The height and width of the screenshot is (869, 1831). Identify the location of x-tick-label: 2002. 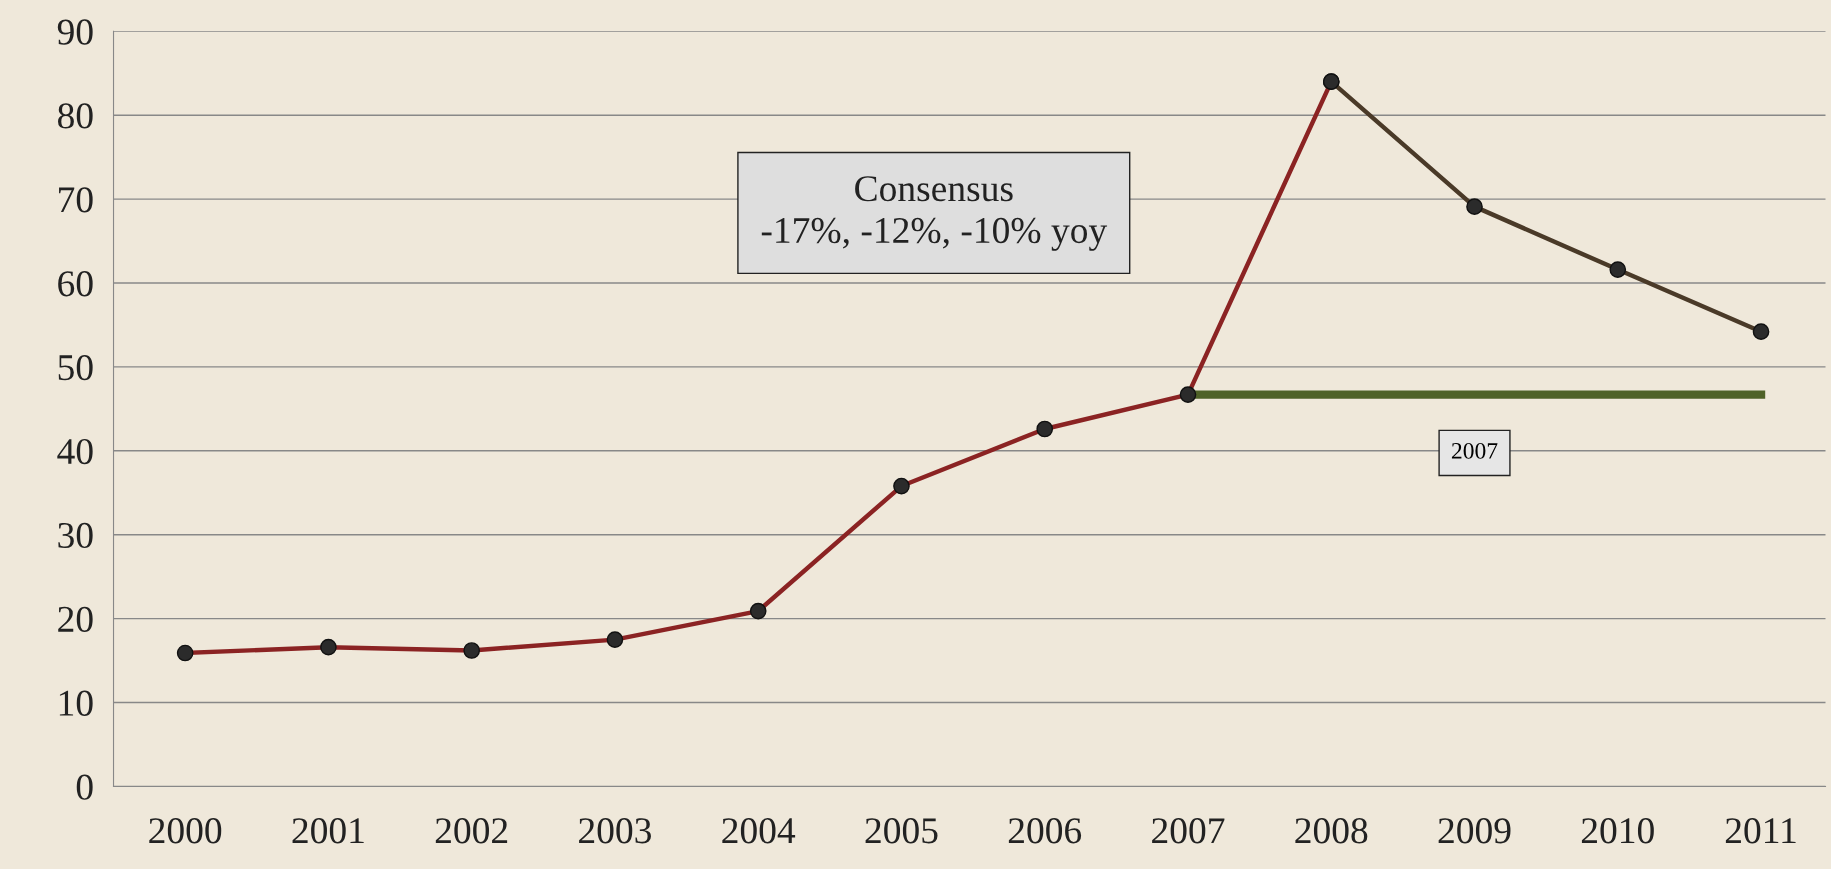
(471, 831).